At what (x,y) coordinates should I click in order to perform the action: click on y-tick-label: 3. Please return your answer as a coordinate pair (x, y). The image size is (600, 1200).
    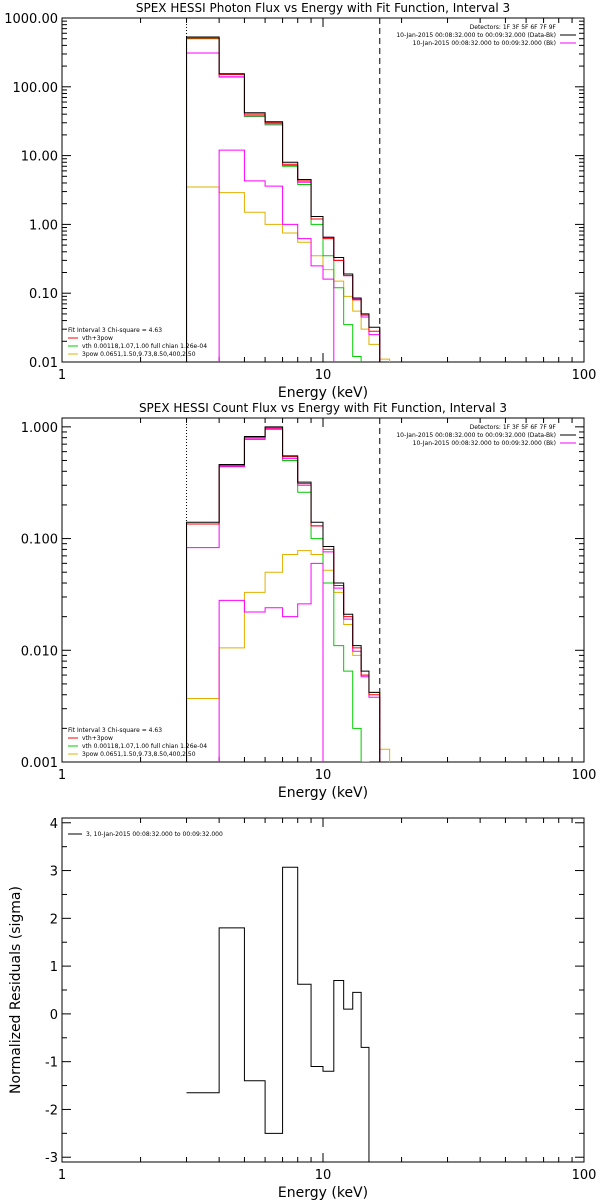
    Looking at the image, I should click on (54, 872).